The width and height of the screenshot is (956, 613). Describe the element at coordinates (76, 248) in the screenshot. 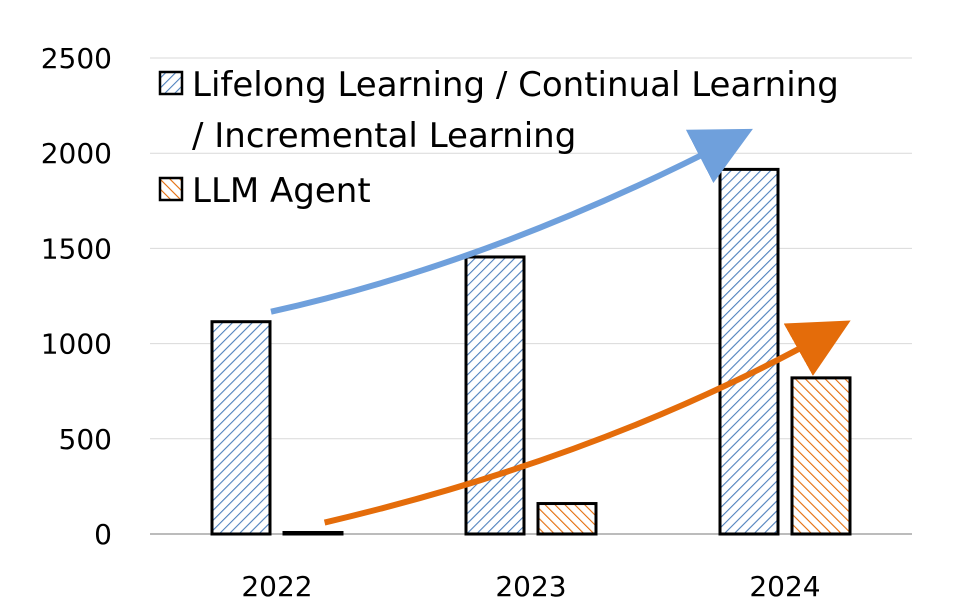

I see `y-tick-label: 1500` at that location.